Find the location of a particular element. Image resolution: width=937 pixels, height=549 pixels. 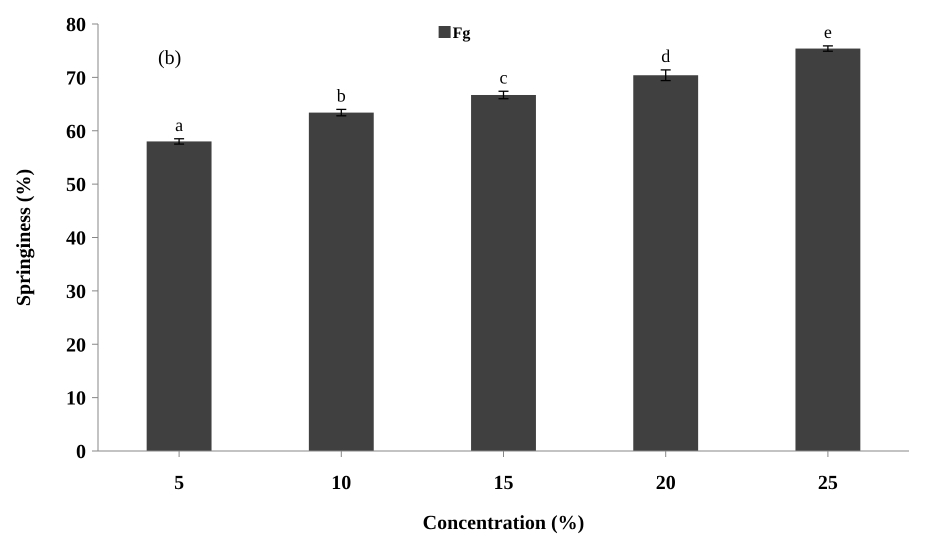

y-axis-title: Springiness (%) is located at coordinates (24, 237).